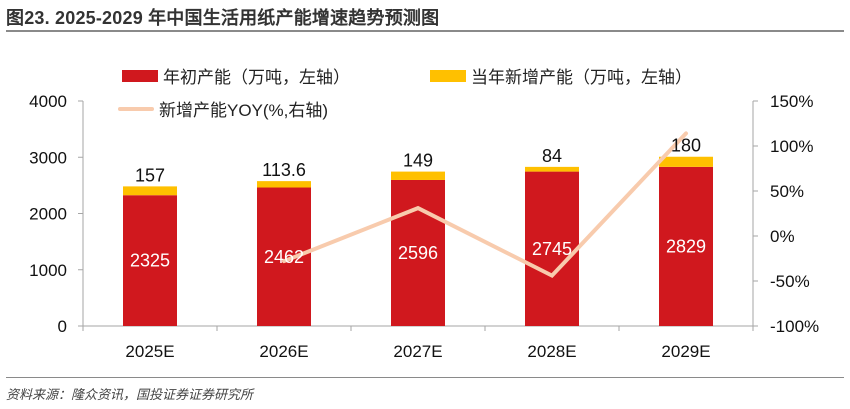  I want to click on right-axis-tick-label: -50%, so click(790, 281).